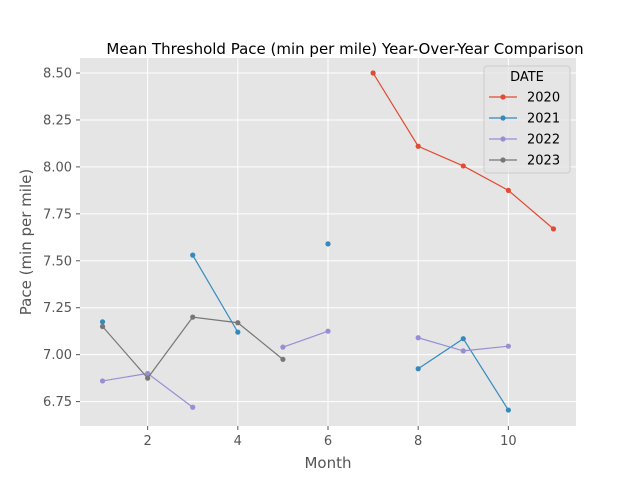 This screenshot has width=640, height=480. I want to click on y-axis-label: Pace (min per mile), so click(26, 242).